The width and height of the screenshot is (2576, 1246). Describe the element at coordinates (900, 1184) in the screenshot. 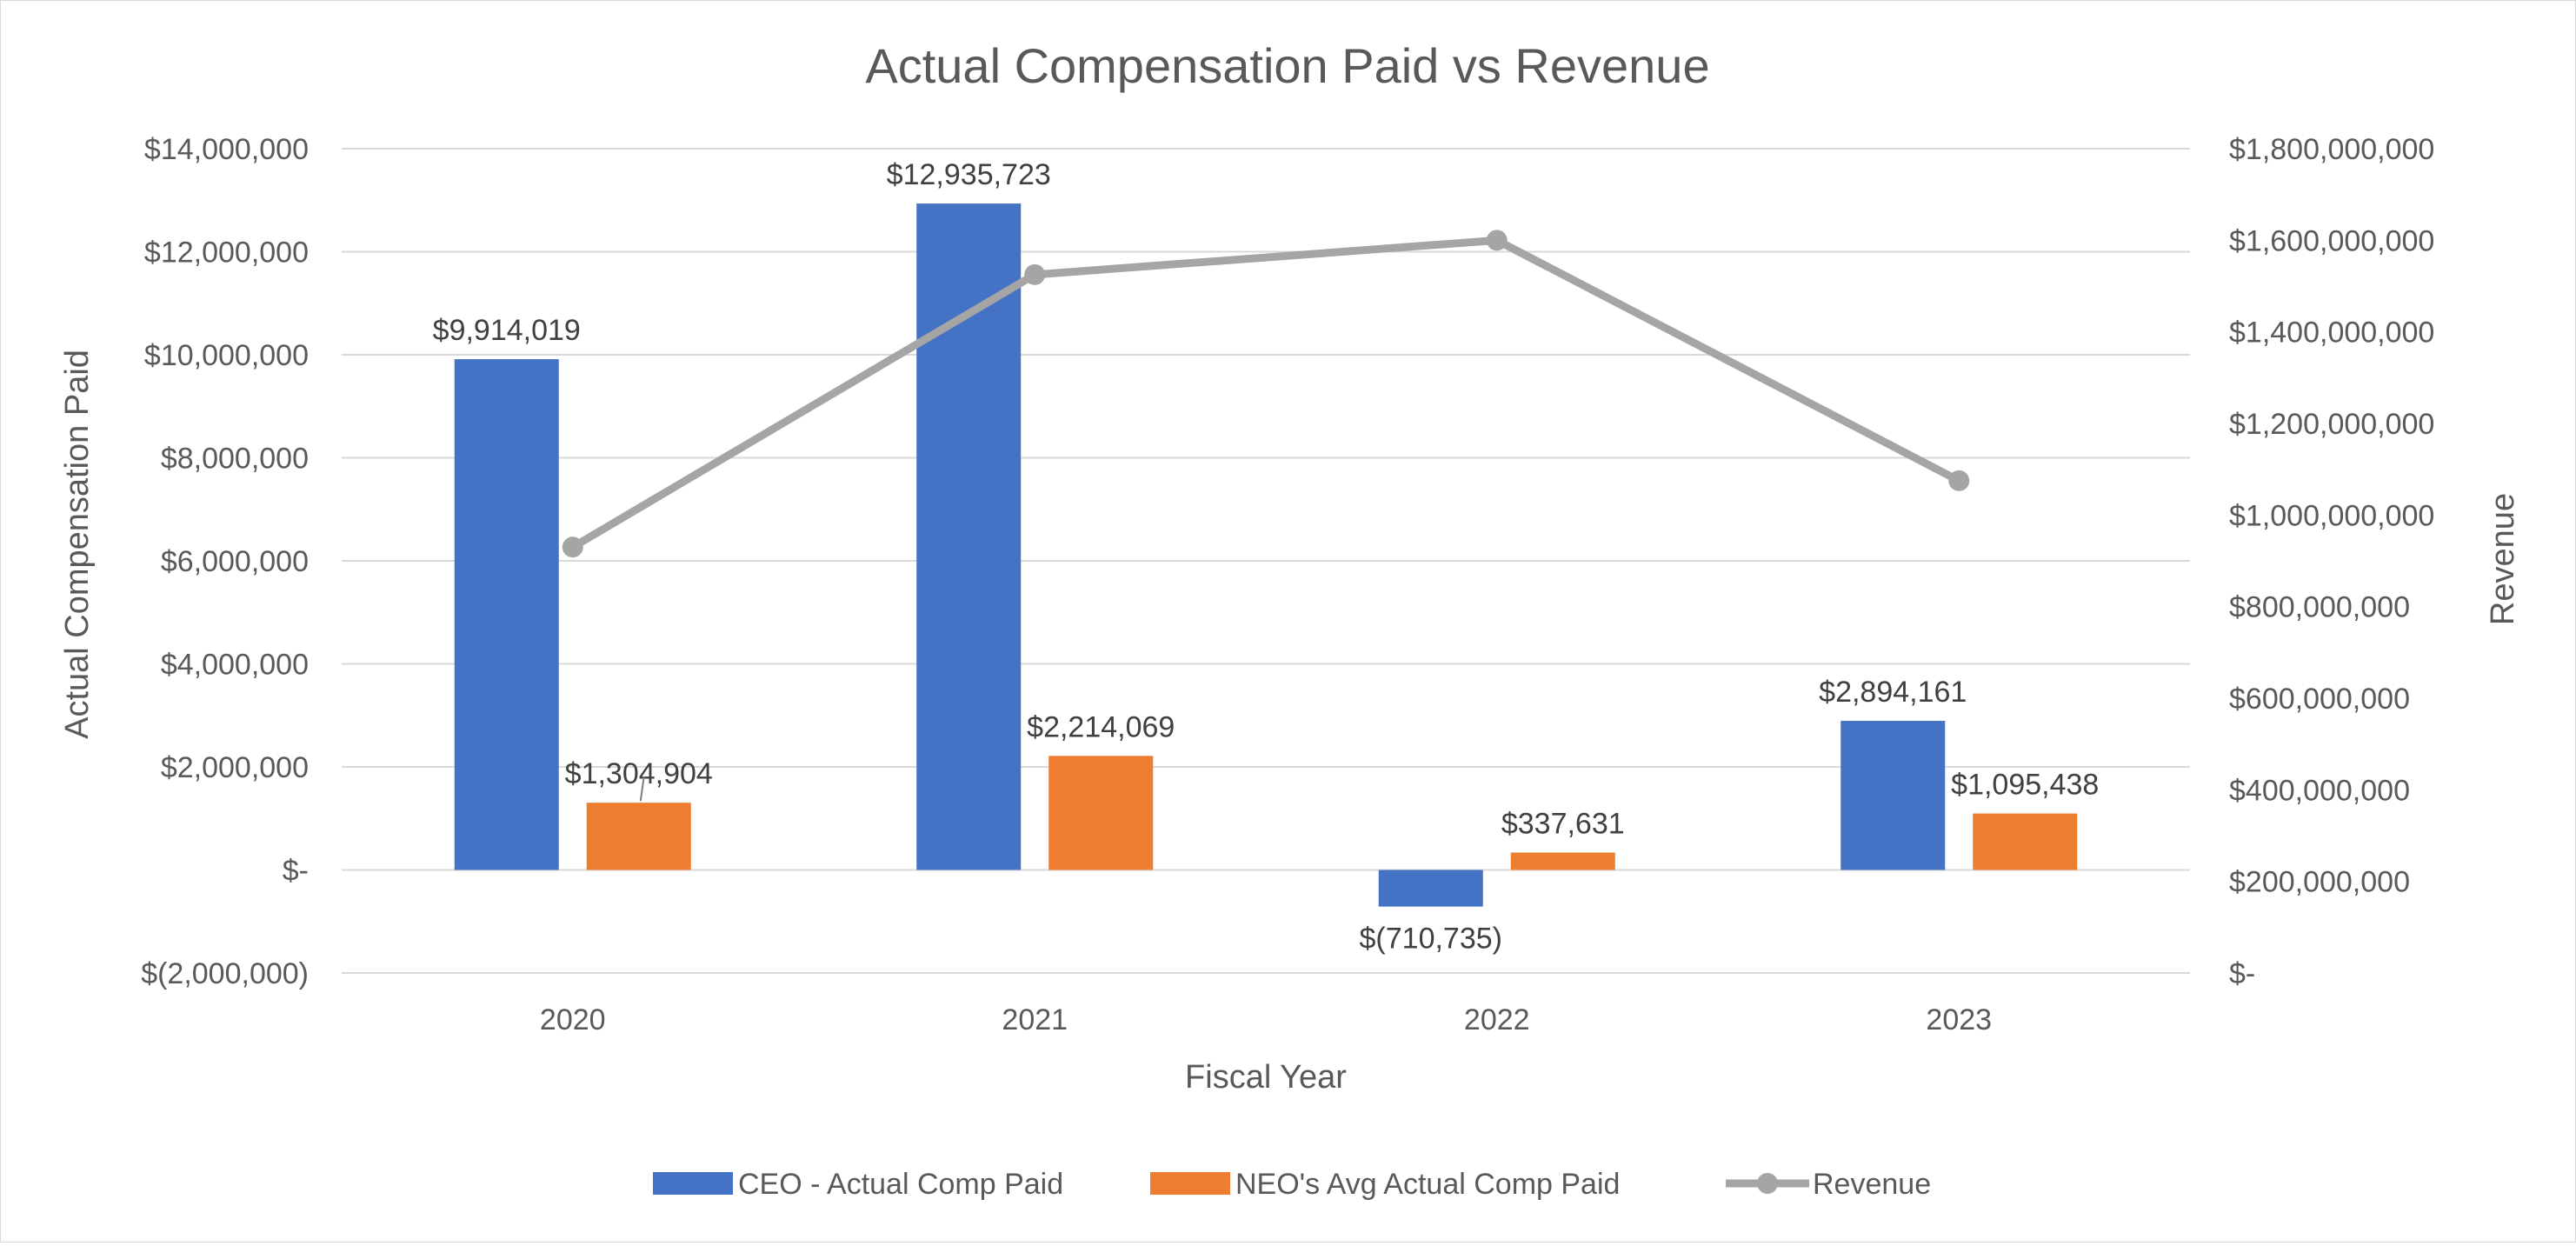

I see `legend-label: CEO - Actual Comp Paid` at that location.